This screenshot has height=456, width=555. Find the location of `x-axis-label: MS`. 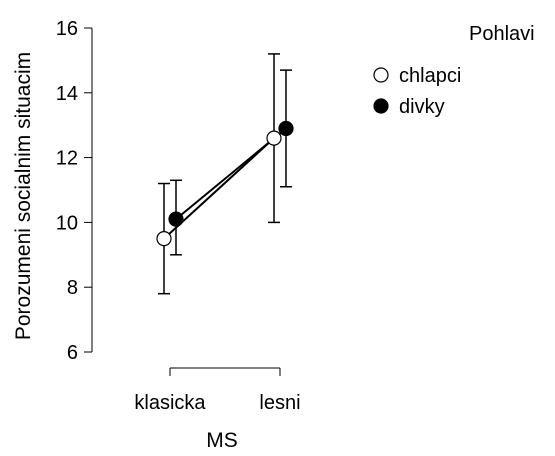

x-axis-label: MS is located at coordinates (222, 440).